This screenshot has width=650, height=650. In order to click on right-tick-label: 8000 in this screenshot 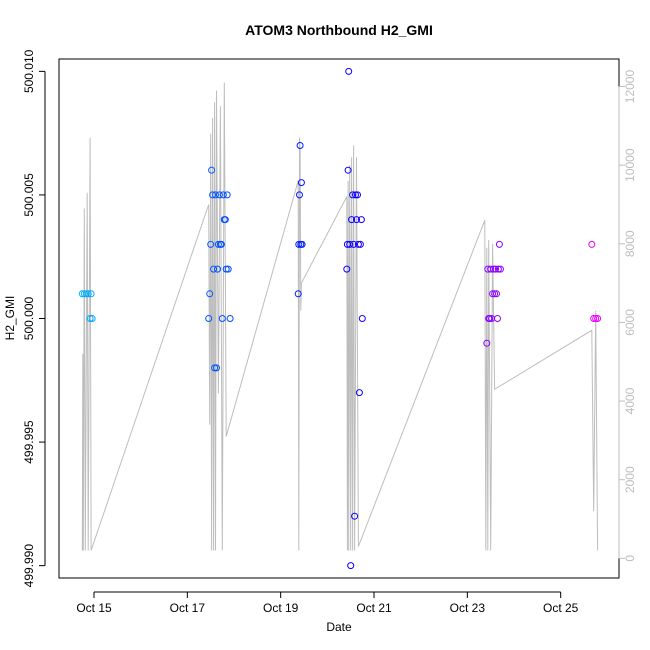, I will do `click(630, 243)`.